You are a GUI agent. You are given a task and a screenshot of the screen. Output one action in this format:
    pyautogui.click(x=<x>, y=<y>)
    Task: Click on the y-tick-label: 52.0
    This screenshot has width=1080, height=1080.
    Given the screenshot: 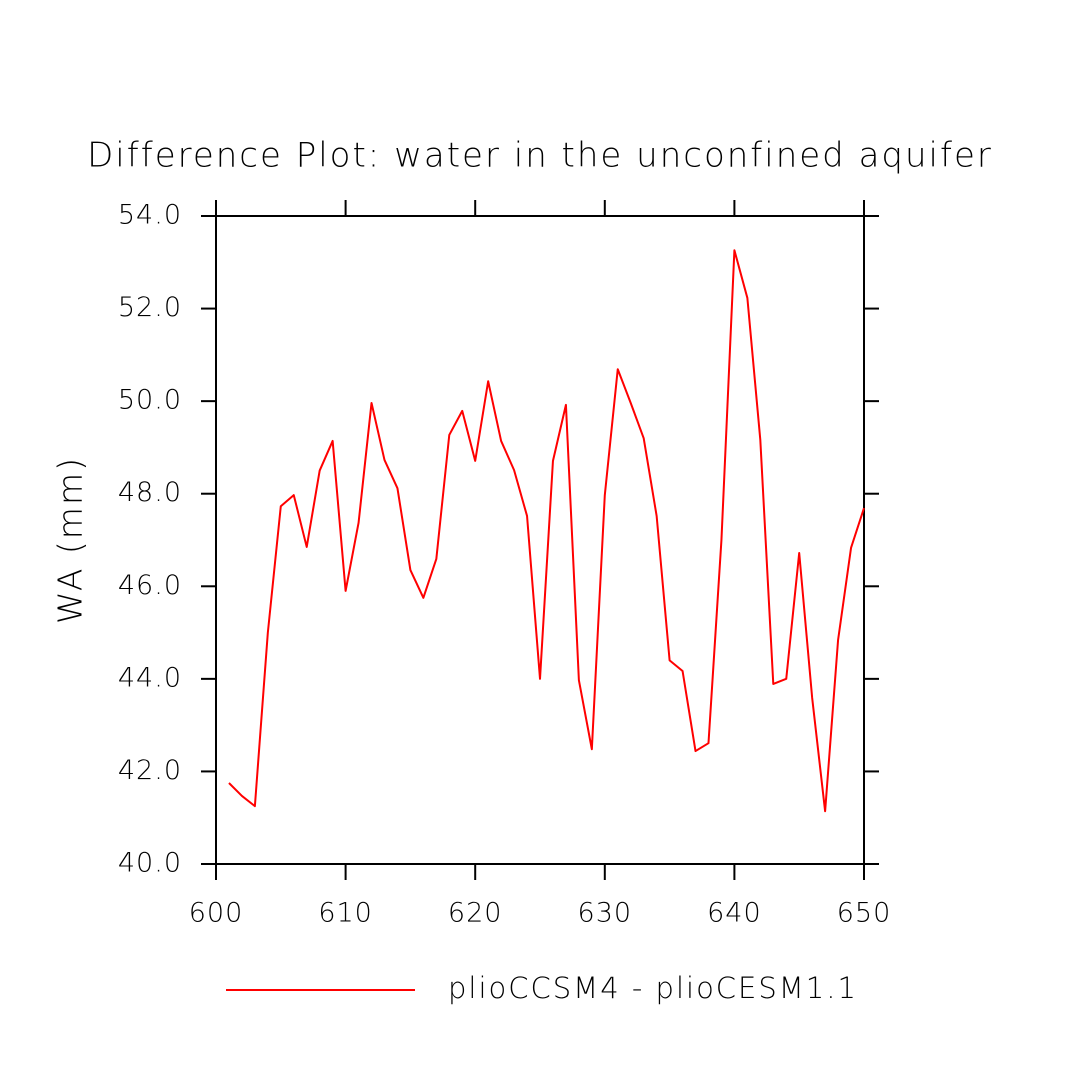 What is the action you would take?
    pyautogui.click(x=150, y=307)
    